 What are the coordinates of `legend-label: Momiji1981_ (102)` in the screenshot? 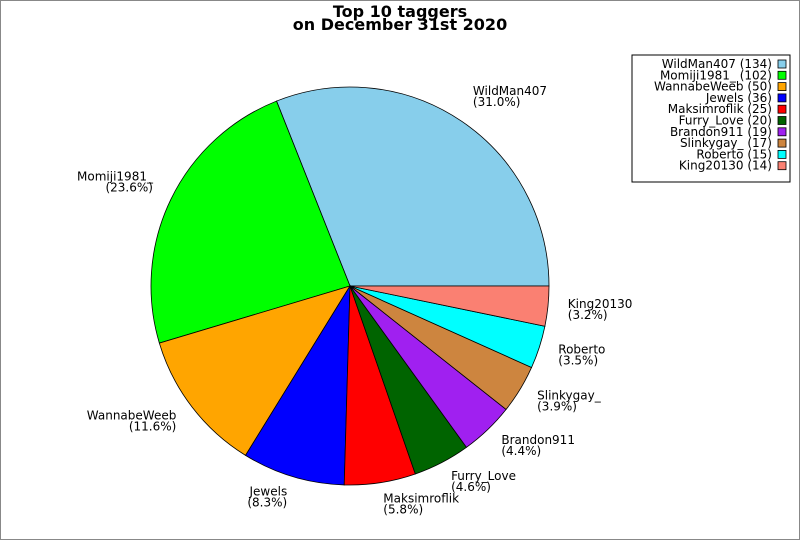 It's located at (716, 75).